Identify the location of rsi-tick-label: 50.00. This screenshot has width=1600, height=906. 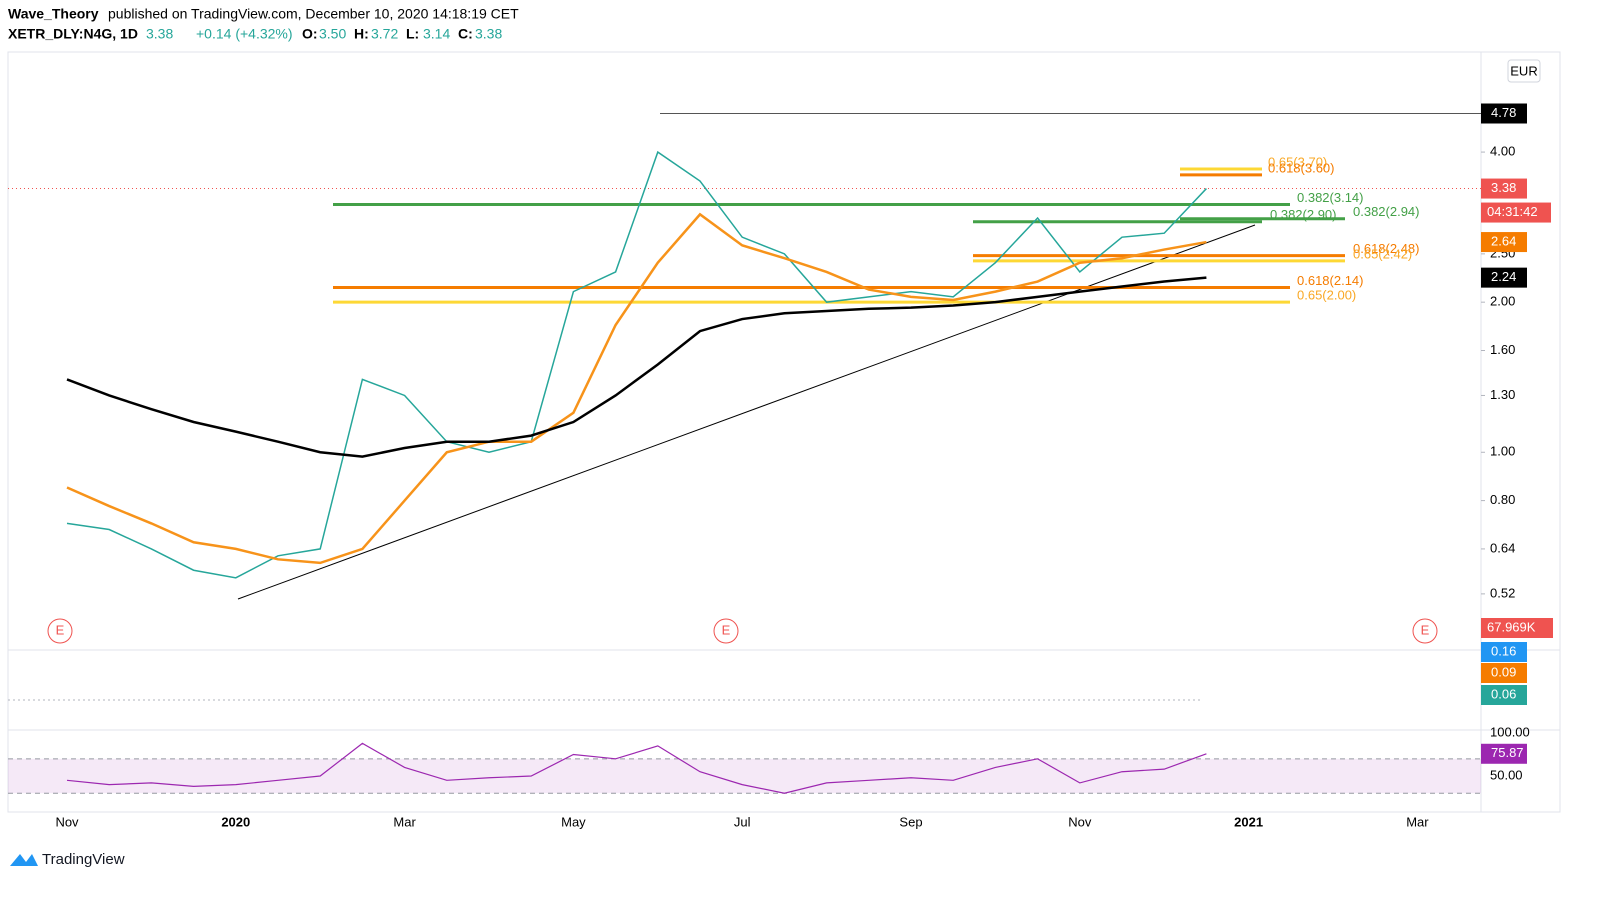
(1506, 774).